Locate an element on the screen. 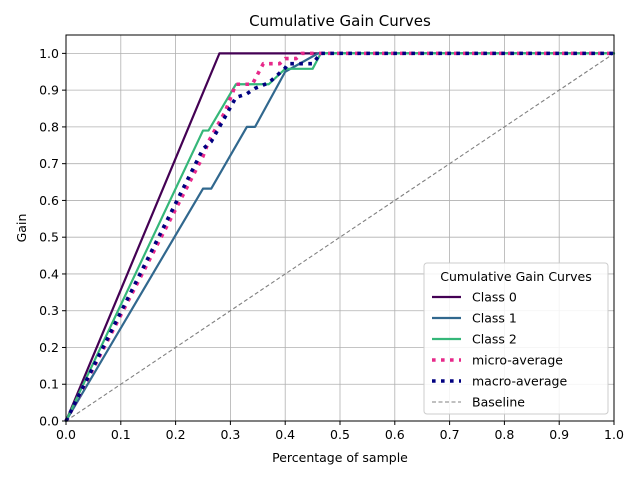 This screenshot has height=480, width=640. y-tick-label: 0.9 is located at coordinates (49, 90).